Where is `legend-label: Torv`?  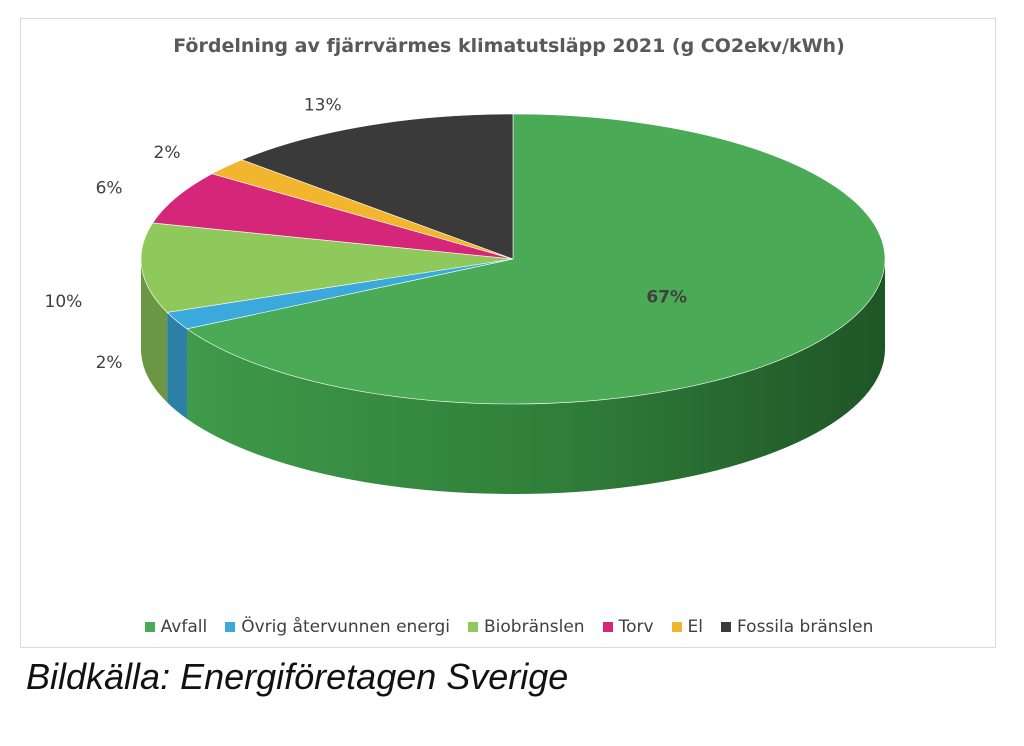 legend-label: Torv is located at coordinates (636, 627).